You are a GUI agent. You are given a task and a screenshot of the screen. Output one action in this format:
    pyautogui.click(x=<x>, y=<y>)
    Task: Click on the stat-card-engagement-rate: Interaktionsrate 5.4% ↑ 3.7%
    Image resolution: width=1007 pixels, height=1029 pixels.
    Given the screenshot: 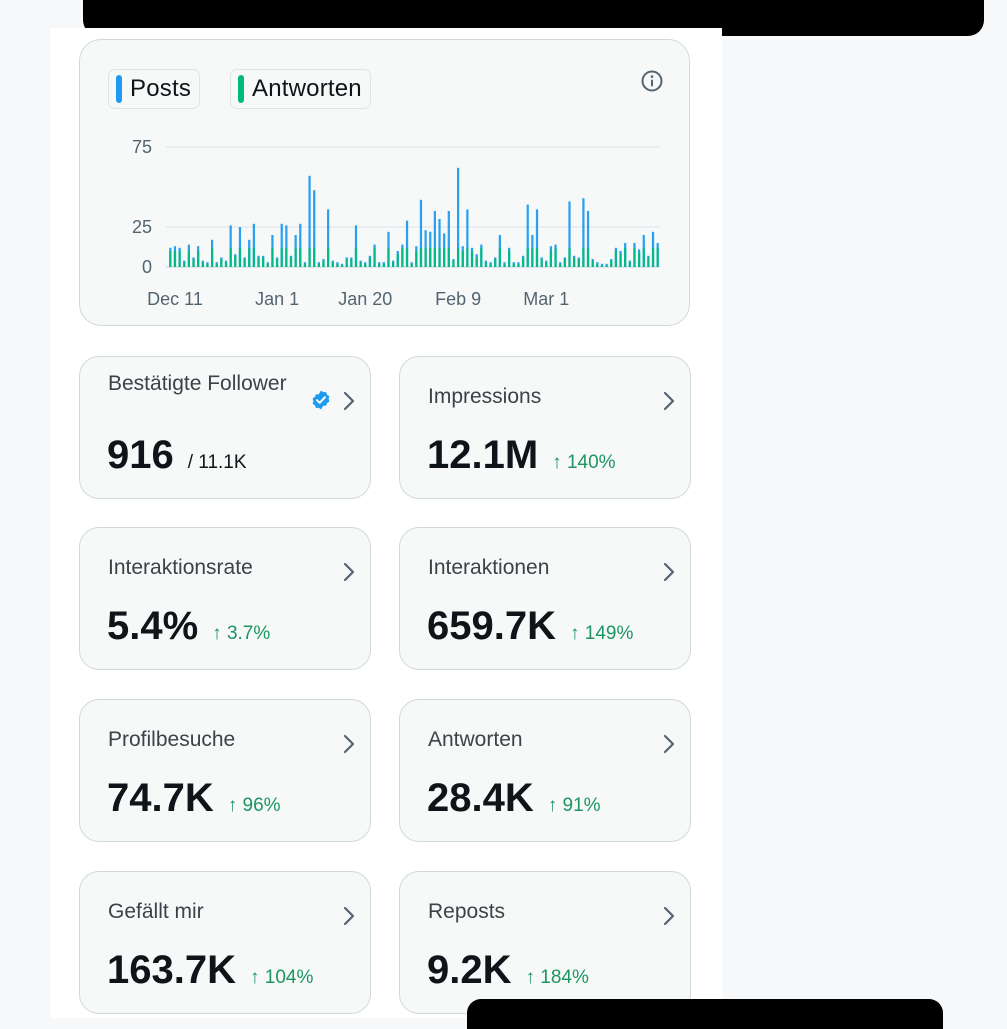 What is the action you would take?
    pyautogui.click(x=225, y=598)
    